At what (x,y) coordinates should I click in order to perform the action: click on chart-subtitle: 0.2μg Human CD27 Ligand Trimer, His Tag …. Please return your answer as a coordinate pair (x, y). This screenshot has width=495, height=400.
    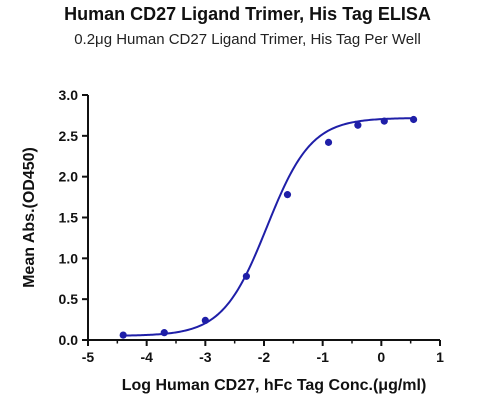
    Looking at the image, I should click on (247, 39).